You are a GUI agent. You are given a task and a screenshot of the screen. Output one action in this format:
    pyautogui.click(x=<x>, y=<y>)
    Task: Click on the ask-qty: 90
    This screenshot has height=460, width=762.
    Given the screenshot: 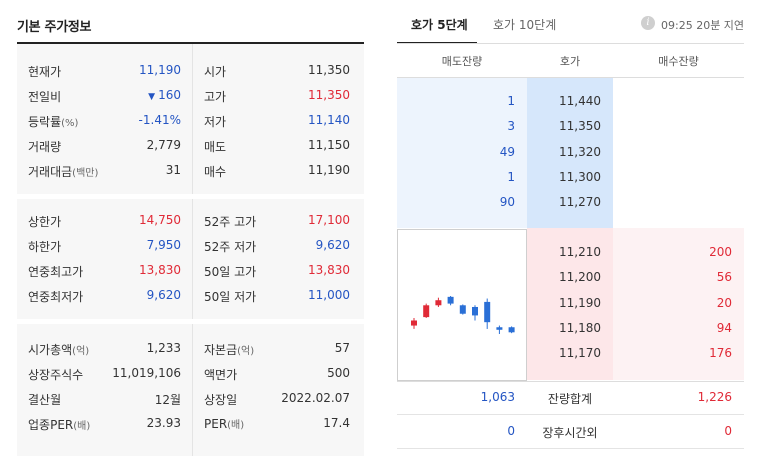 What is the action you would take?
    pyautogui.click(x=507, y=202)
    